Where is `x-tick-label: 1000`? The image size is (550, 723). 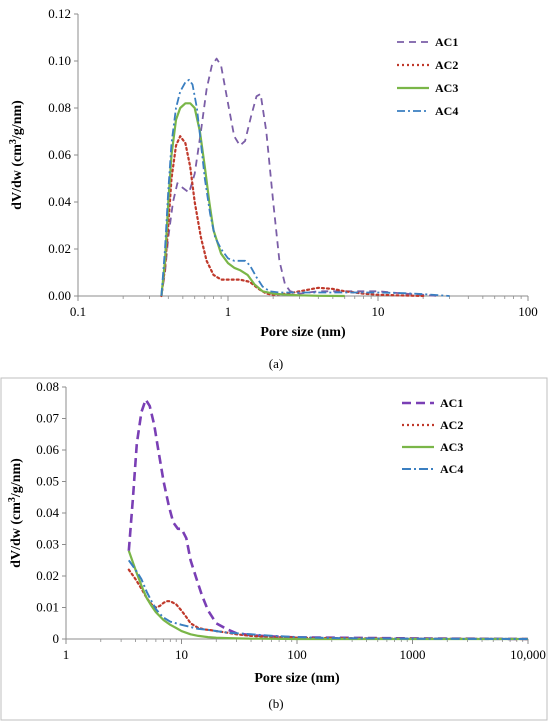
x-tick-label: 1000 is located at coordinates (413, 654).